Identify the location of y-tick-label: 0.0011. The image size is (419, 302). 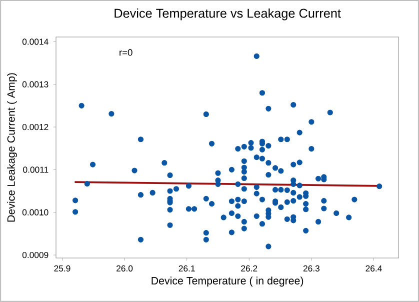
(35, 169).